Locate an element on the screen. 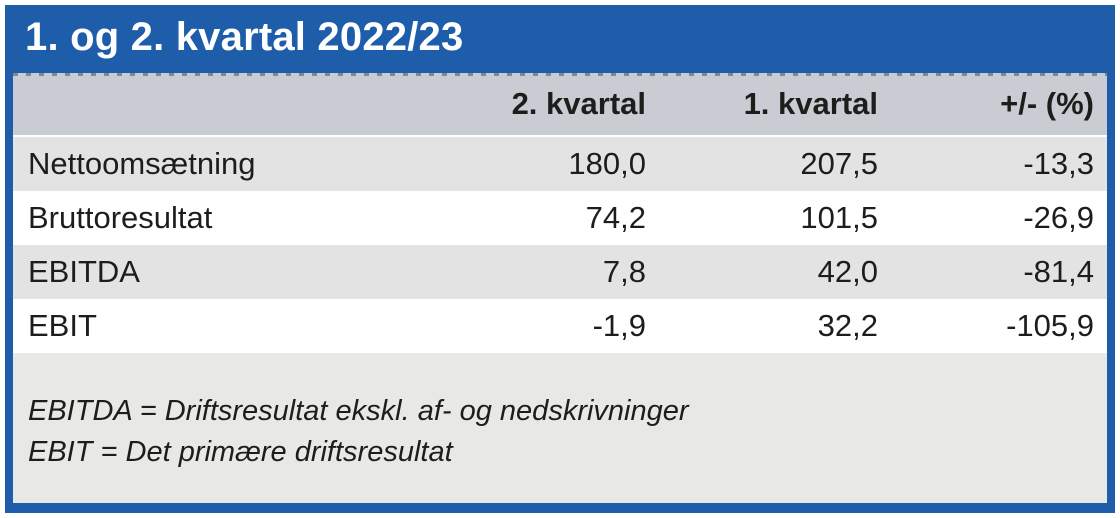 The height and width of the screenshot is (518, 1120). row-q2-value: 7,8 is located at coordinates (624, 271).